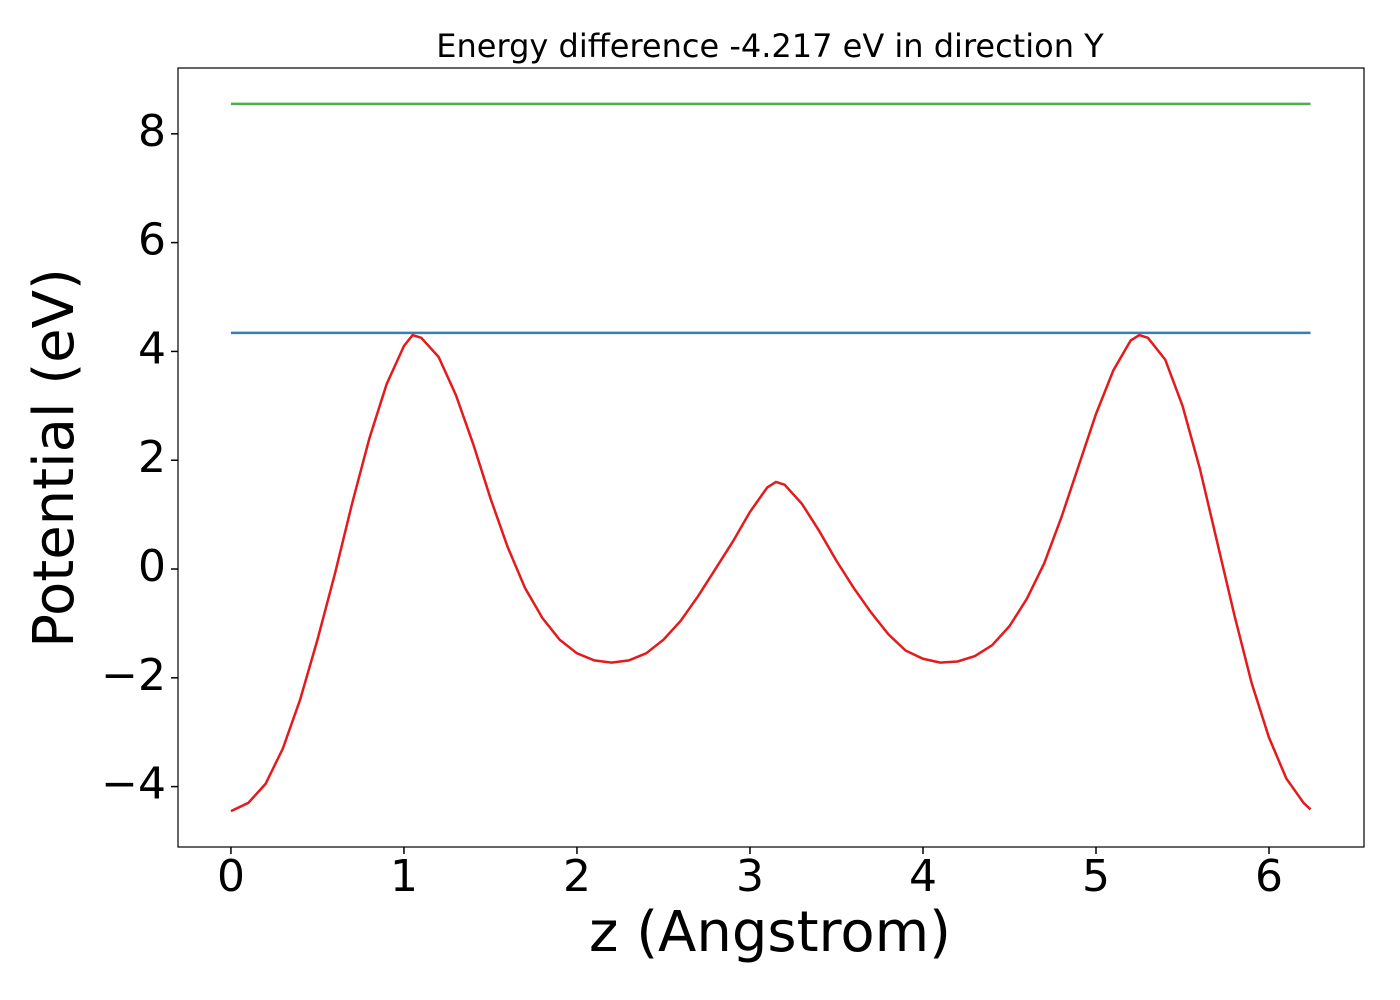  What do you see at coordinates (231, 876) in the screenshot?
I see `x-tick-label: 0` at bounding box center [231, 876].